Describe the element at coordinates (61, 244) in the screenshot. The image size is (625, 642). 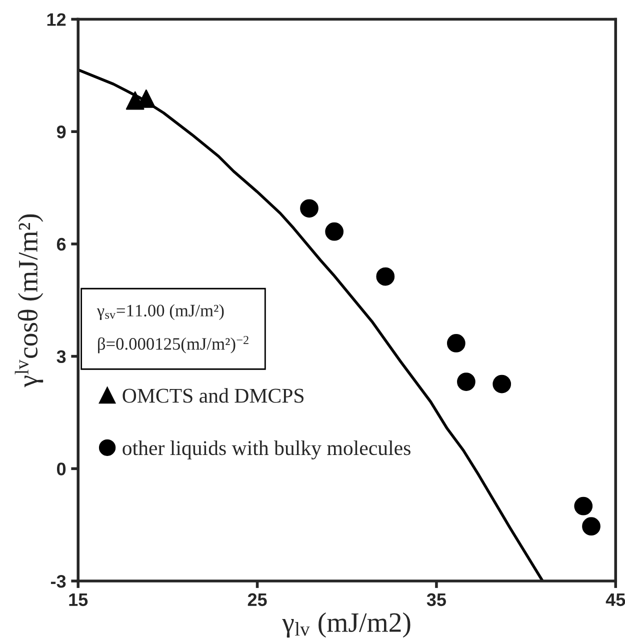
I see `y-tick-label: 6` at that location.